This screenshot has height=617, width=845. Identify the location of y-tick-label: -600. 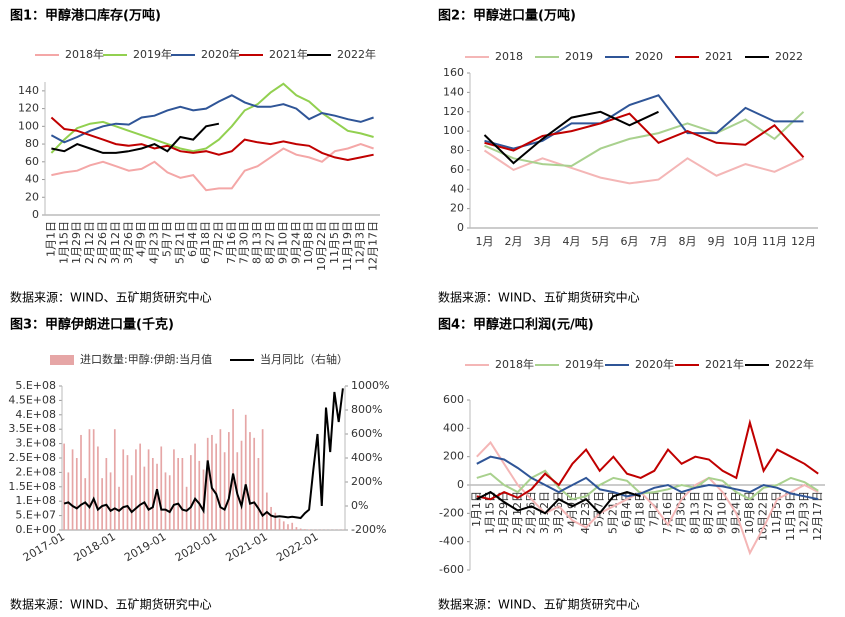
(451, 569).